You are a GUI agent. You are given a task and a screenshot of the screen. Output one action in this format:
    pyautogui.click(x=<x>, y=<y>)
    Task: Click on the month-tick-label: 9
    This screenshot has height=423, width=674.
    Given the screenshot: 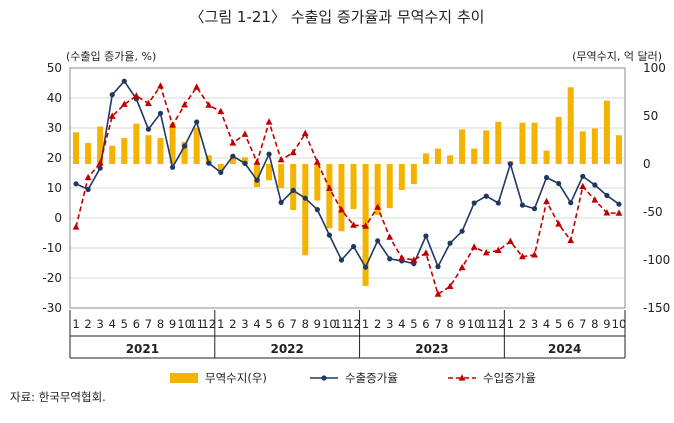 What is the action you would take?
    pyautogui.click(x=317, y=324)
    